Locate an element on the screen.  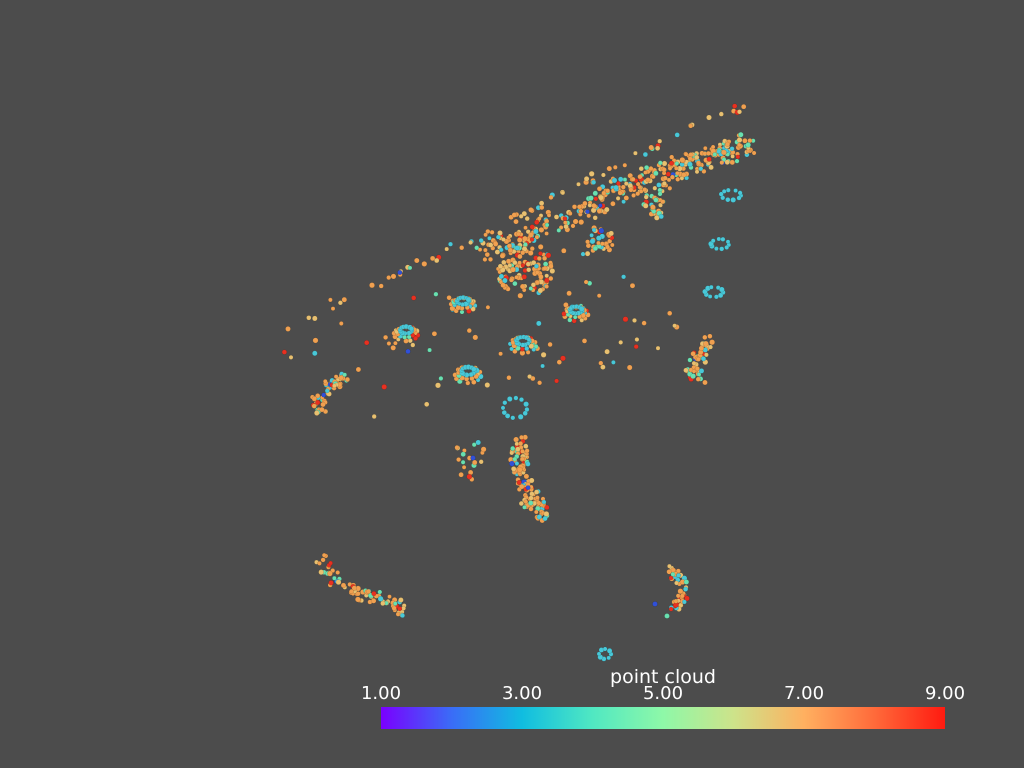
scalar-bar-tick-label: 7.00 is located at coordinates (804, 693).